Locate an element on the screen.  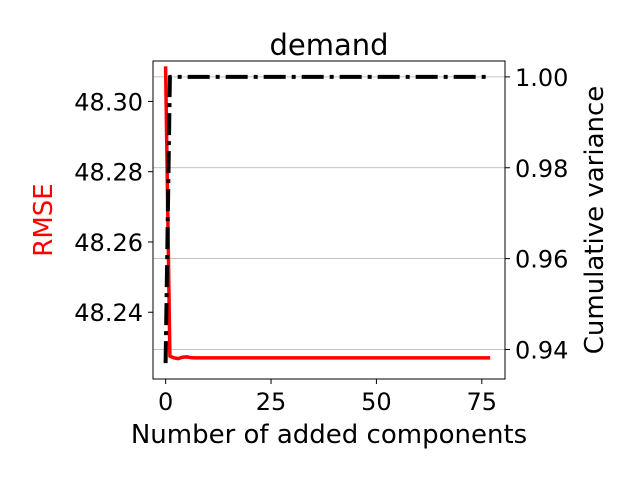
right-y-tick-label: 0.94 is located at coordinates (541, 350).